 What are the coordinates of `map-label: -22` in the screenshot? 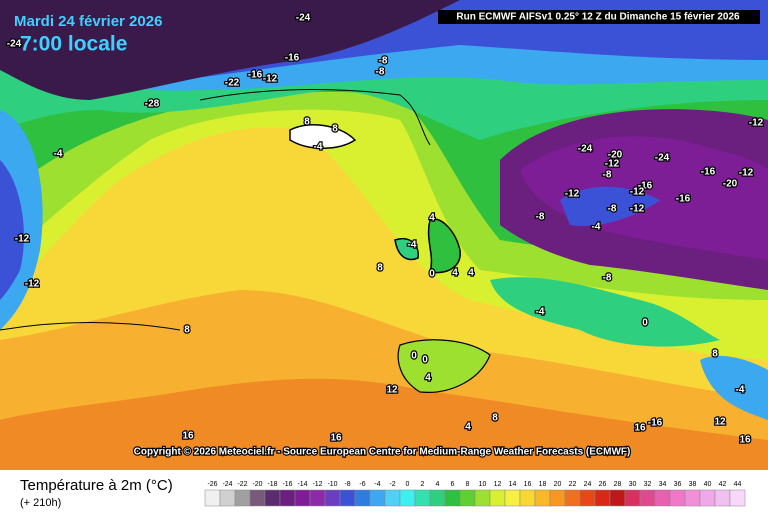 It's located at (232, 83).